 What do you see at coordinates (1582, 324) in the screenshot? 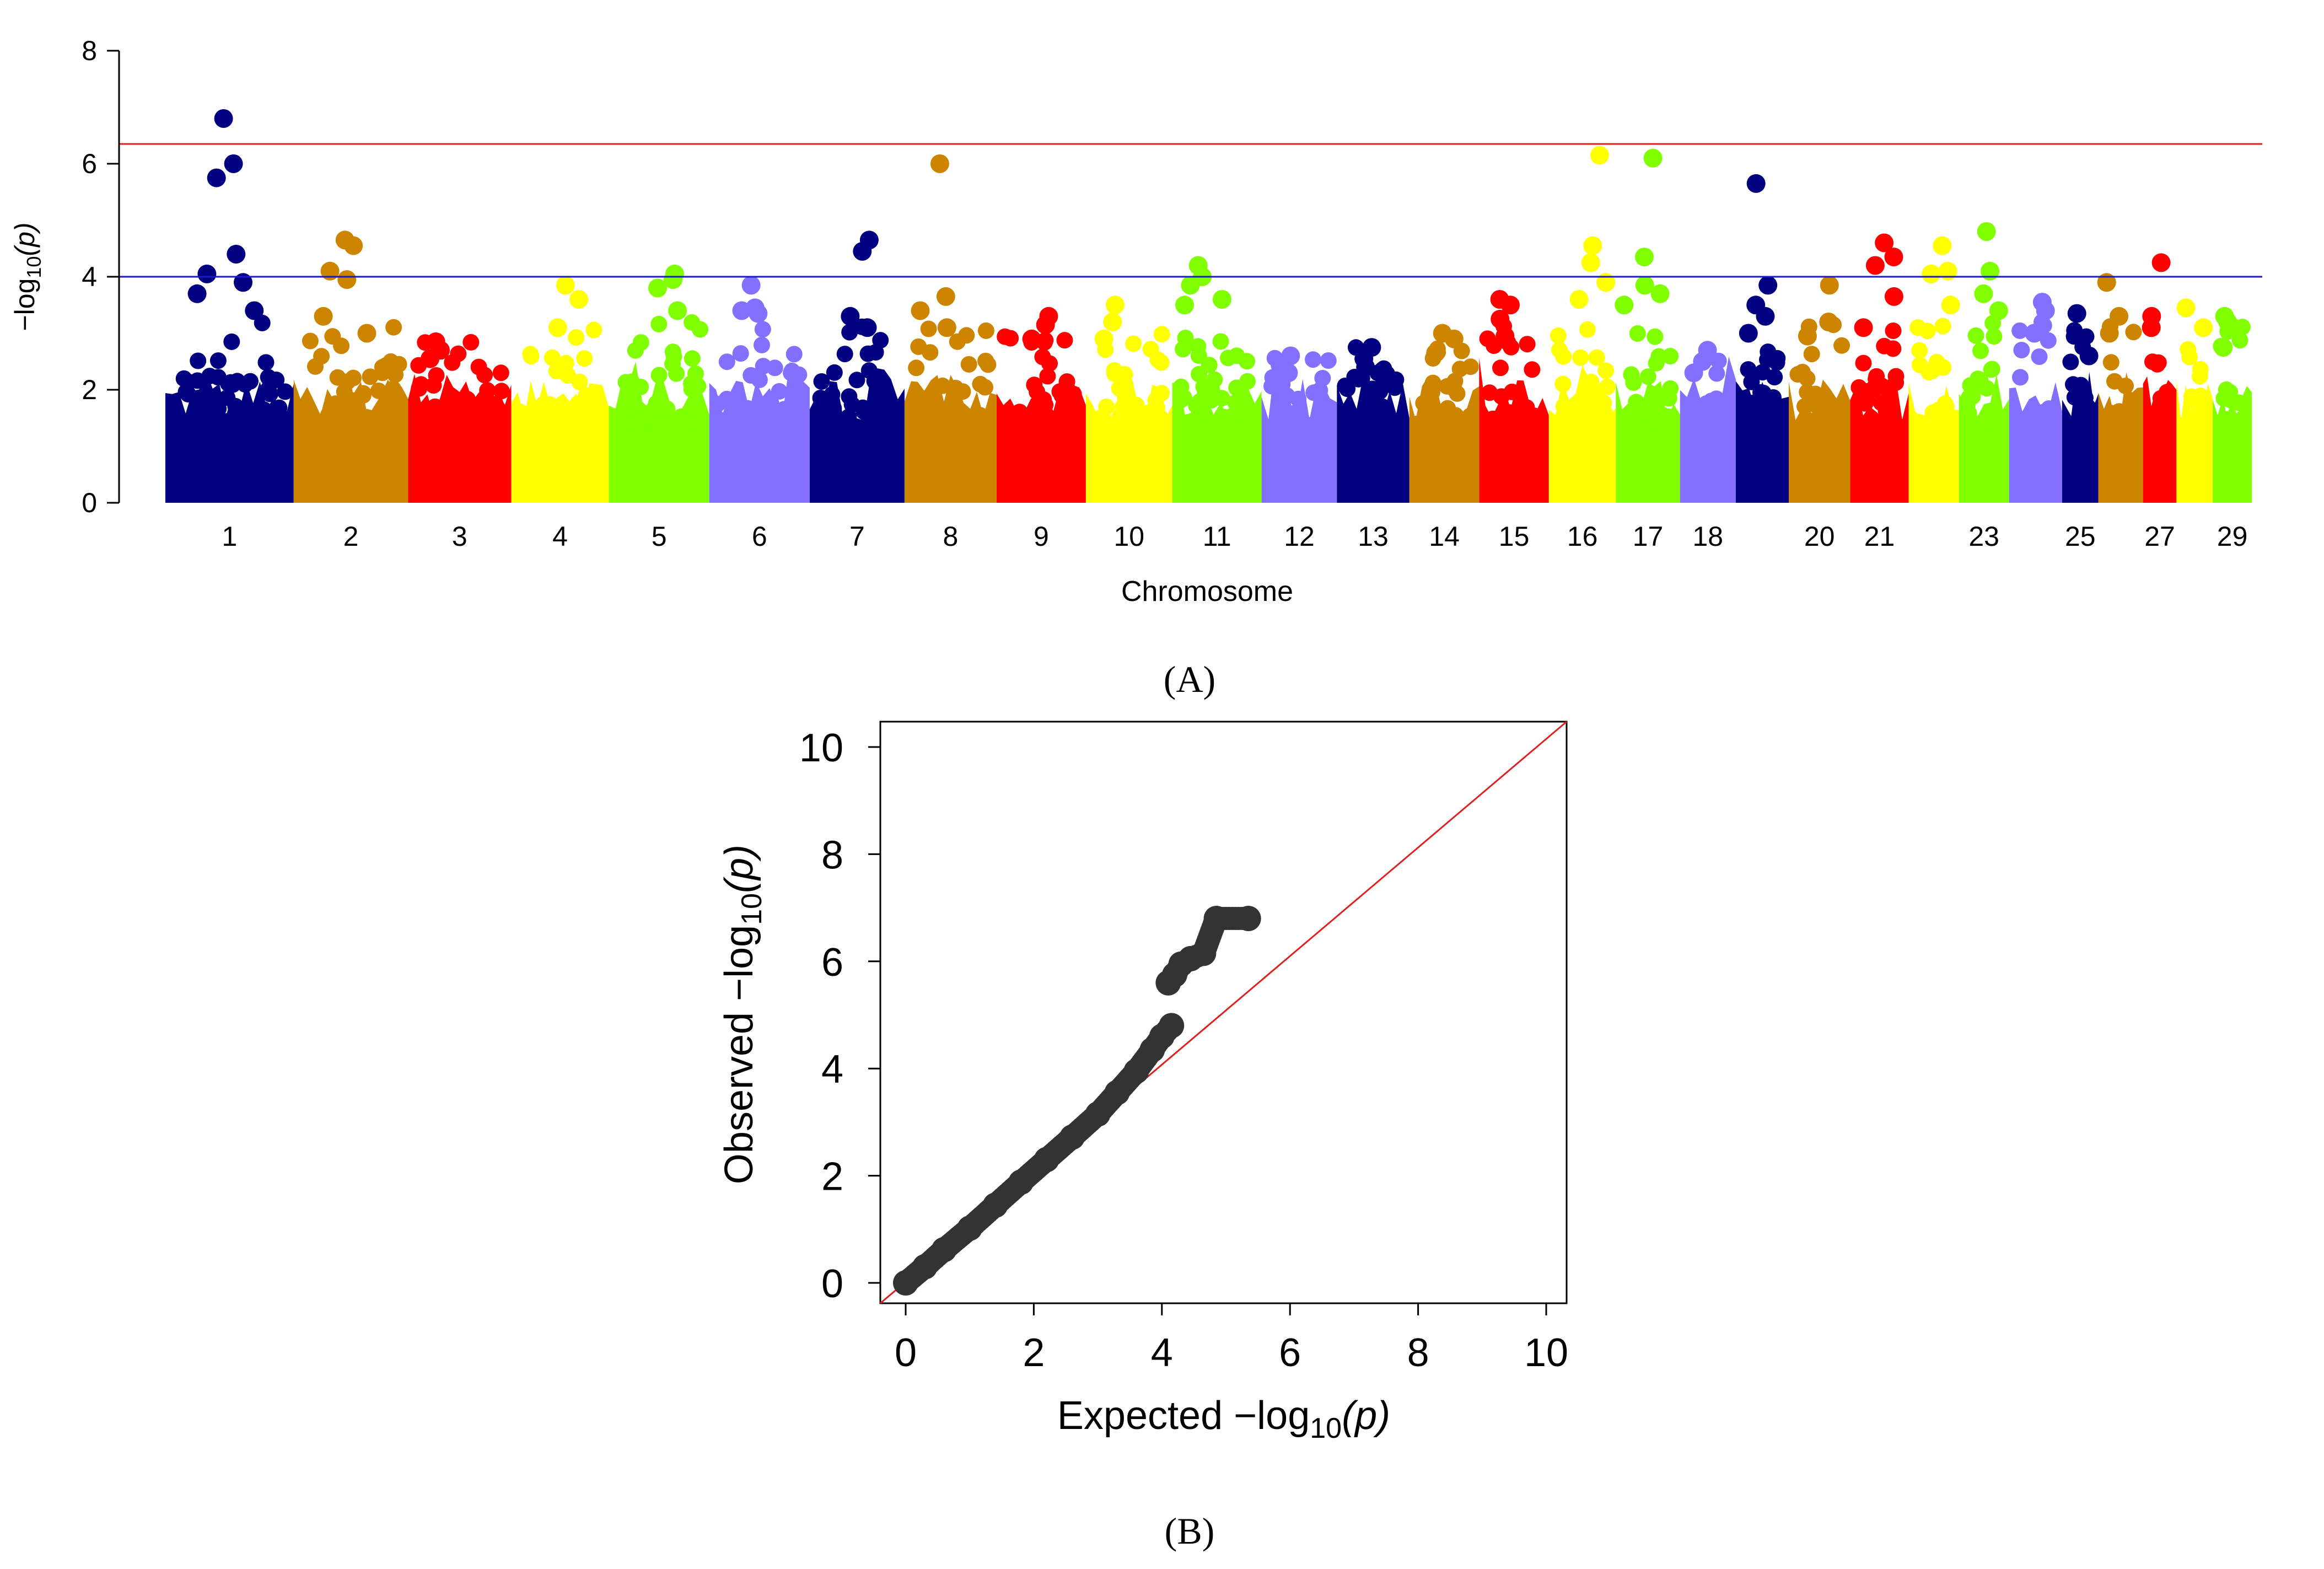
I see `chromosome-16-points` at bounding box center [1582, 324].